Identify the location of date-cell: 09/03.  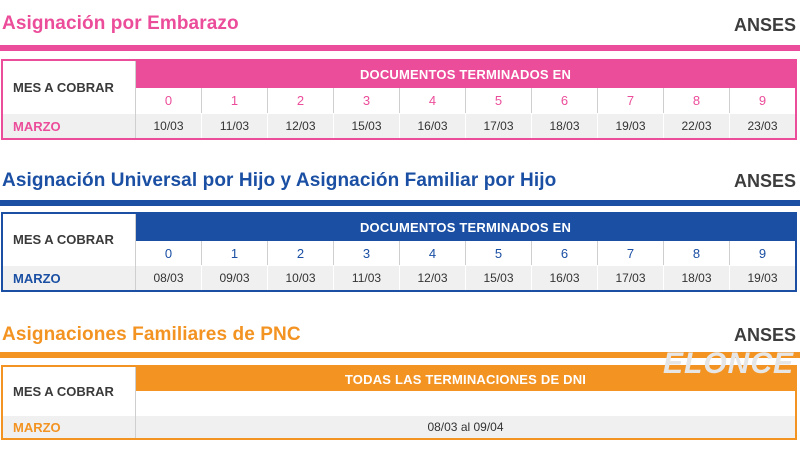
(234, 278).